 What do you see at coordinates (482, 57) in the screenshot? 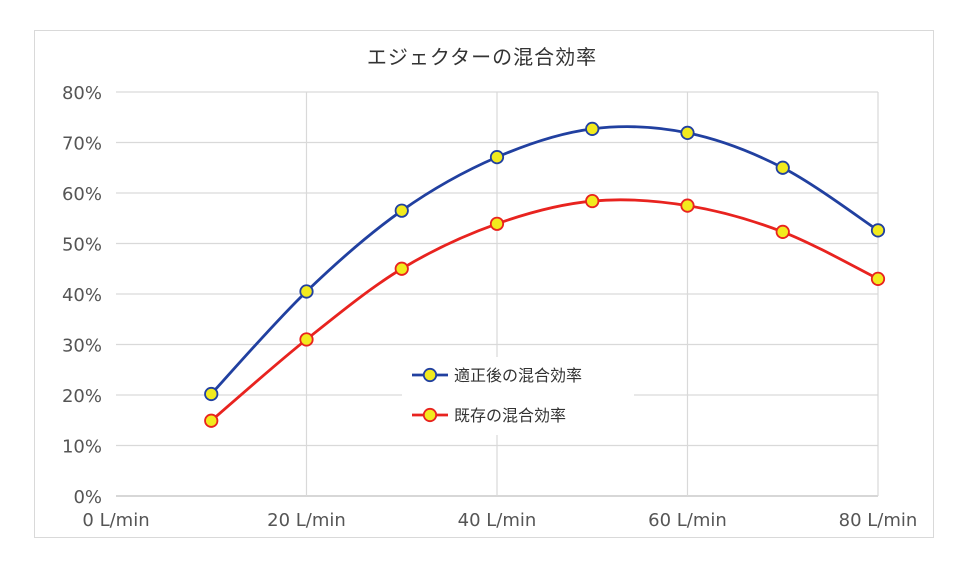
I see `chart-title: エジェクターの混合効率` at bounding box center [482, 57].